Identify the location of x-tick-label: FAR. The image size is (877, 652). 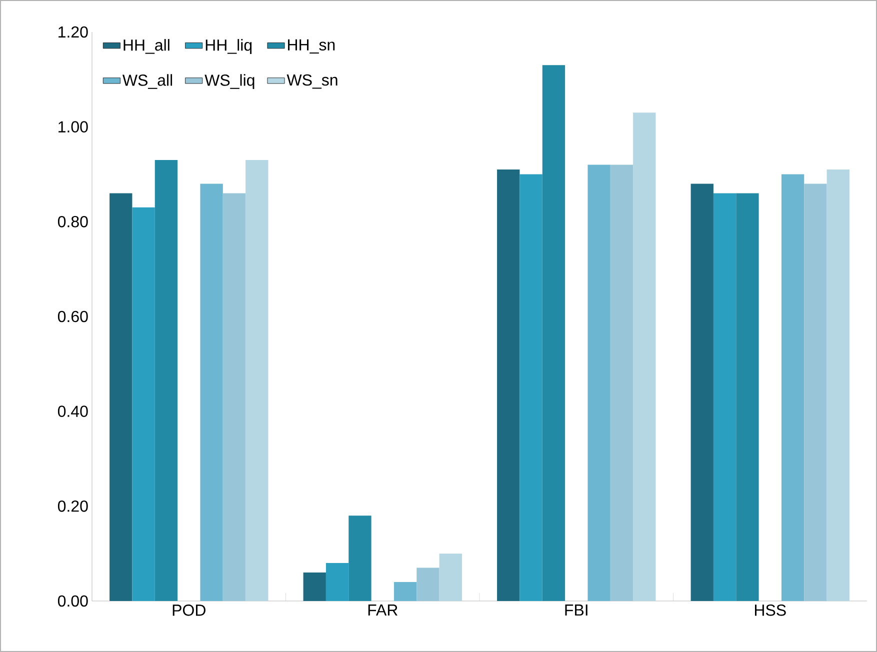
(383, 610).